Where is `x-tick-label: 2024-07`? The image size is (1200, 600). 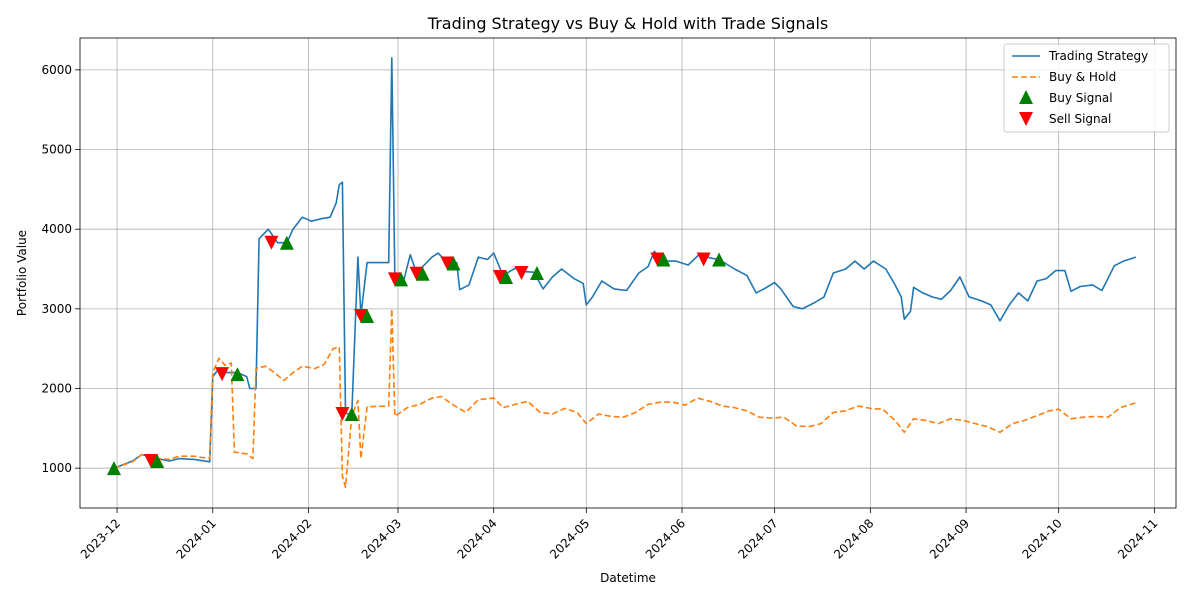
x-tick-label: 2024-07 is located at coordinates (757, 538).